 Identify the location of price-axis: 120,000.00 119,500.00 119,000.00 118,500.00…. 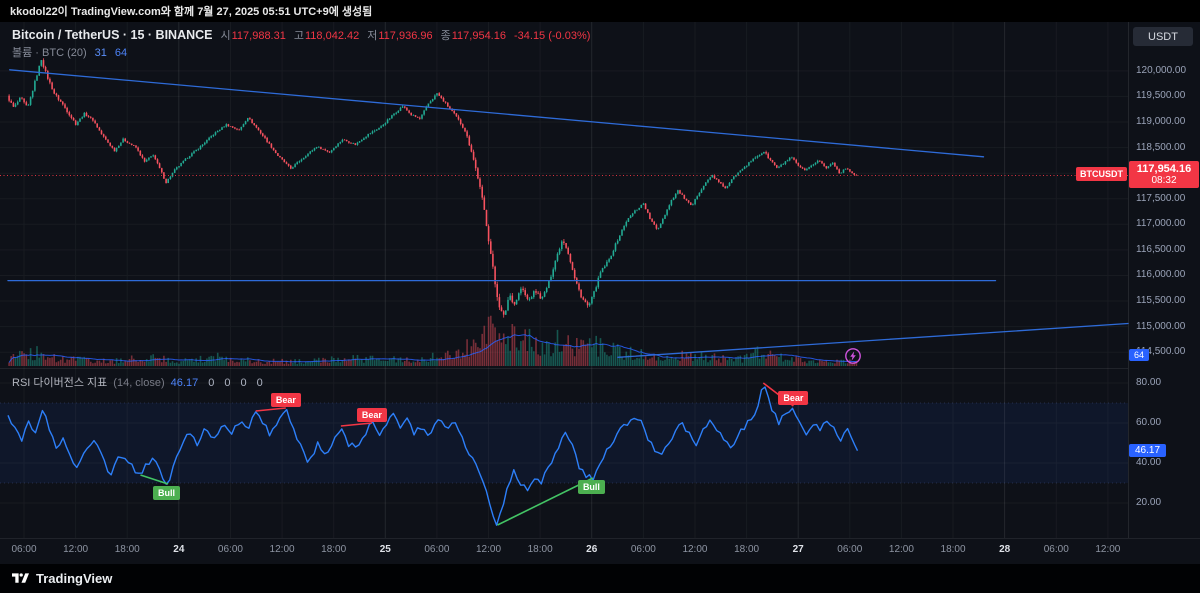
(1164, 280).